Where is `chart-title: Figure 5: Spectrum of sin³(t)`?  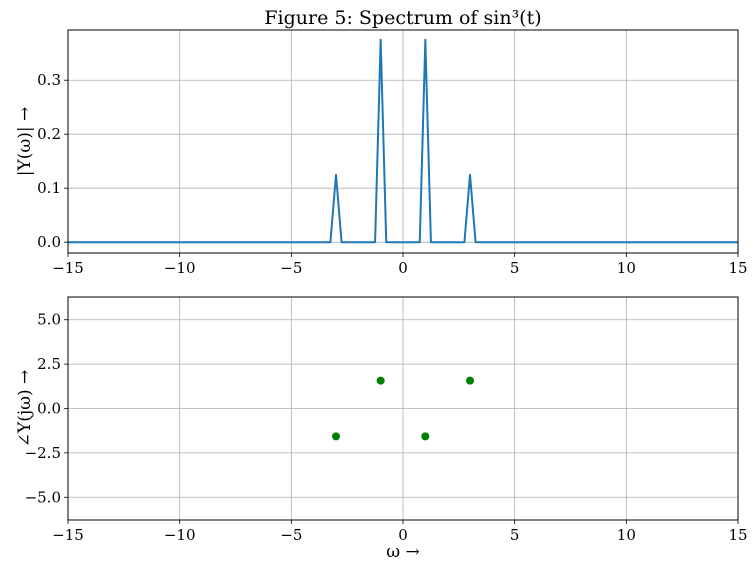 chart-title: Figure 5: Spectrum of sin³(t) is located at coordinates (402, 18).